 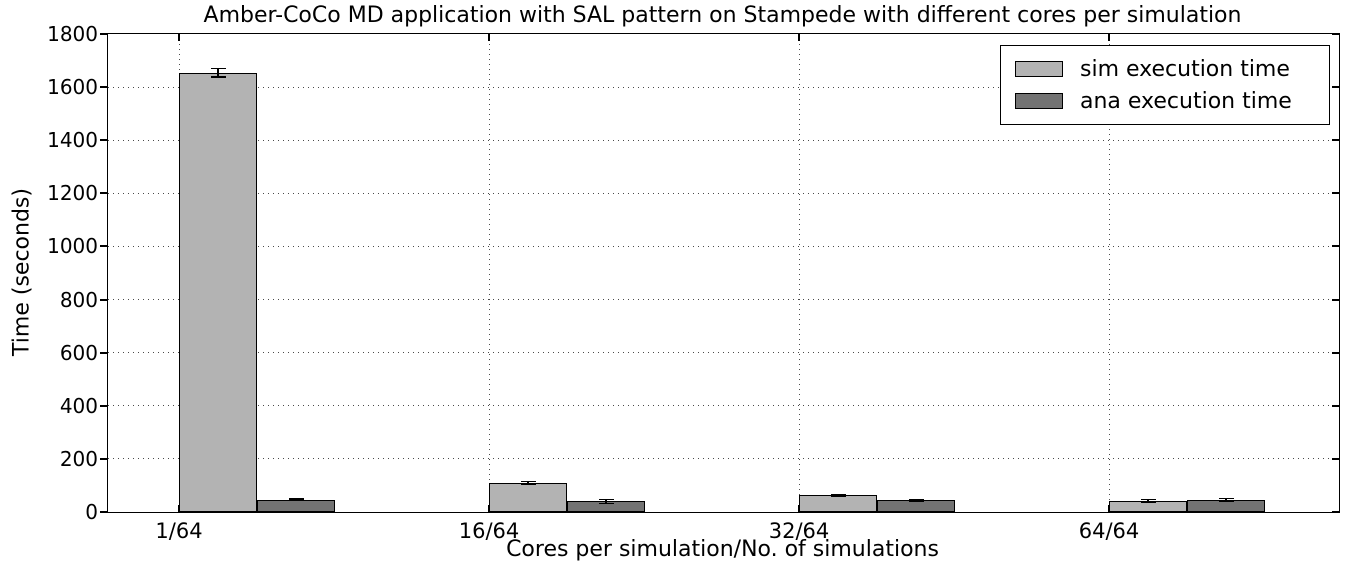 I want to click on x-tick-label: 64/64, so click(x=1109, y=531).